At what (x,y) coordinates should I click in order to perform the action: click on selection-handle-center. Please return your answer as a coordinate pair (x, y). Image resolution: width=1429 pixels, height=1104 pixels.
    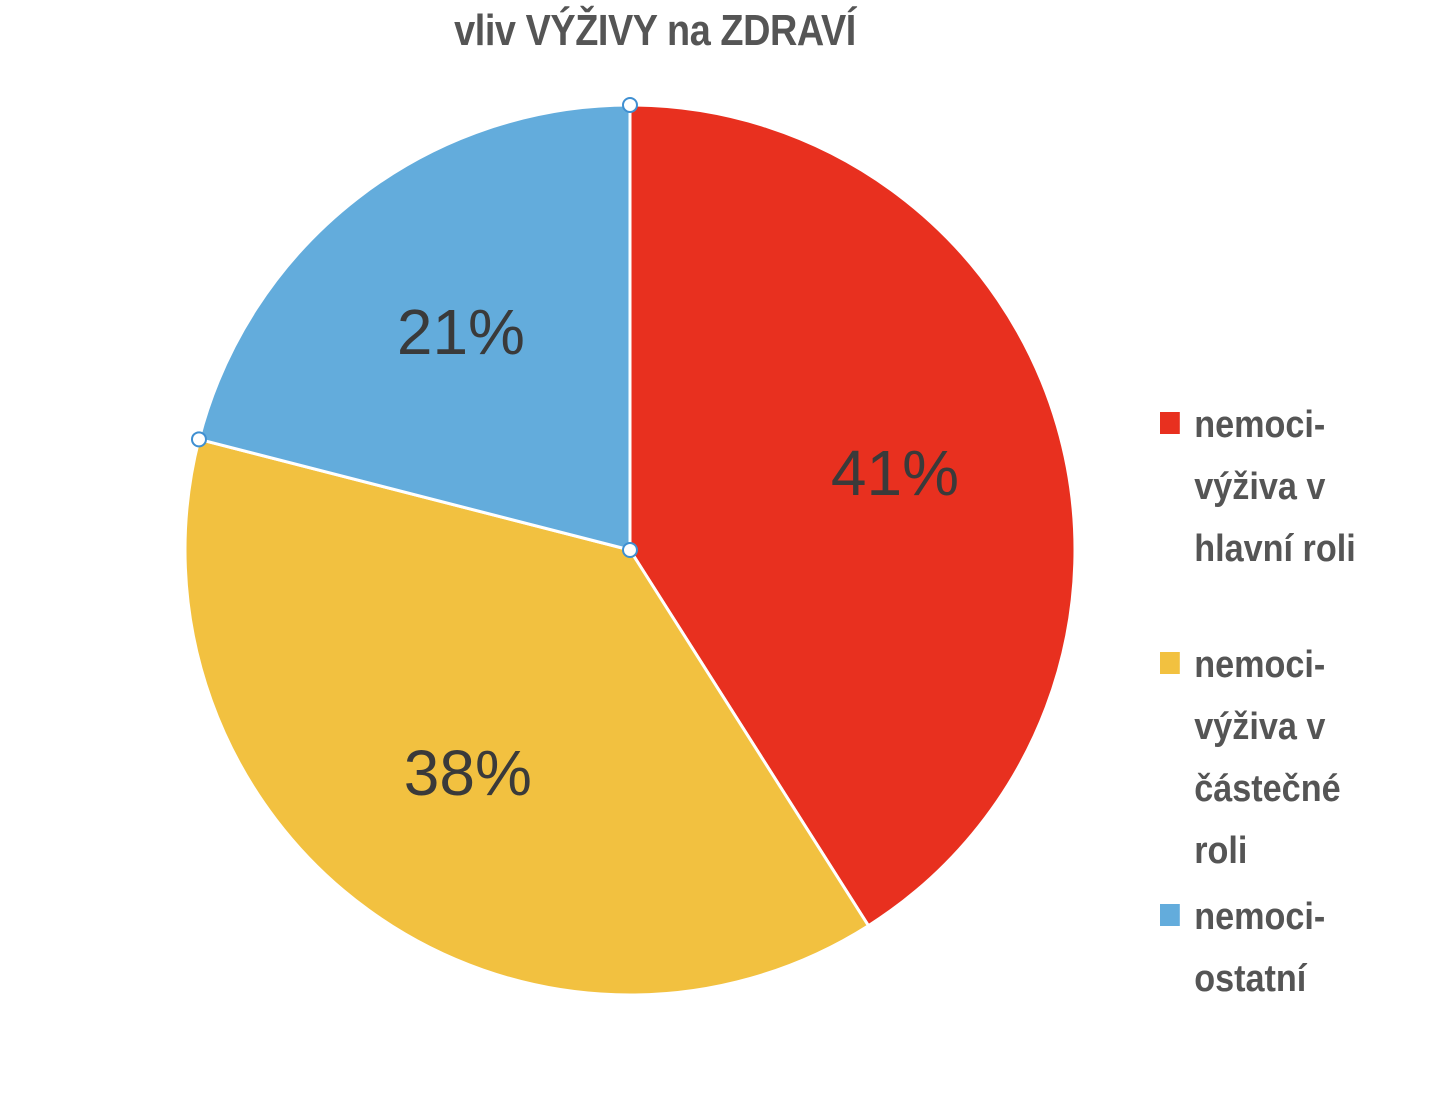
    Looking at the image, I should click on (630, 550).